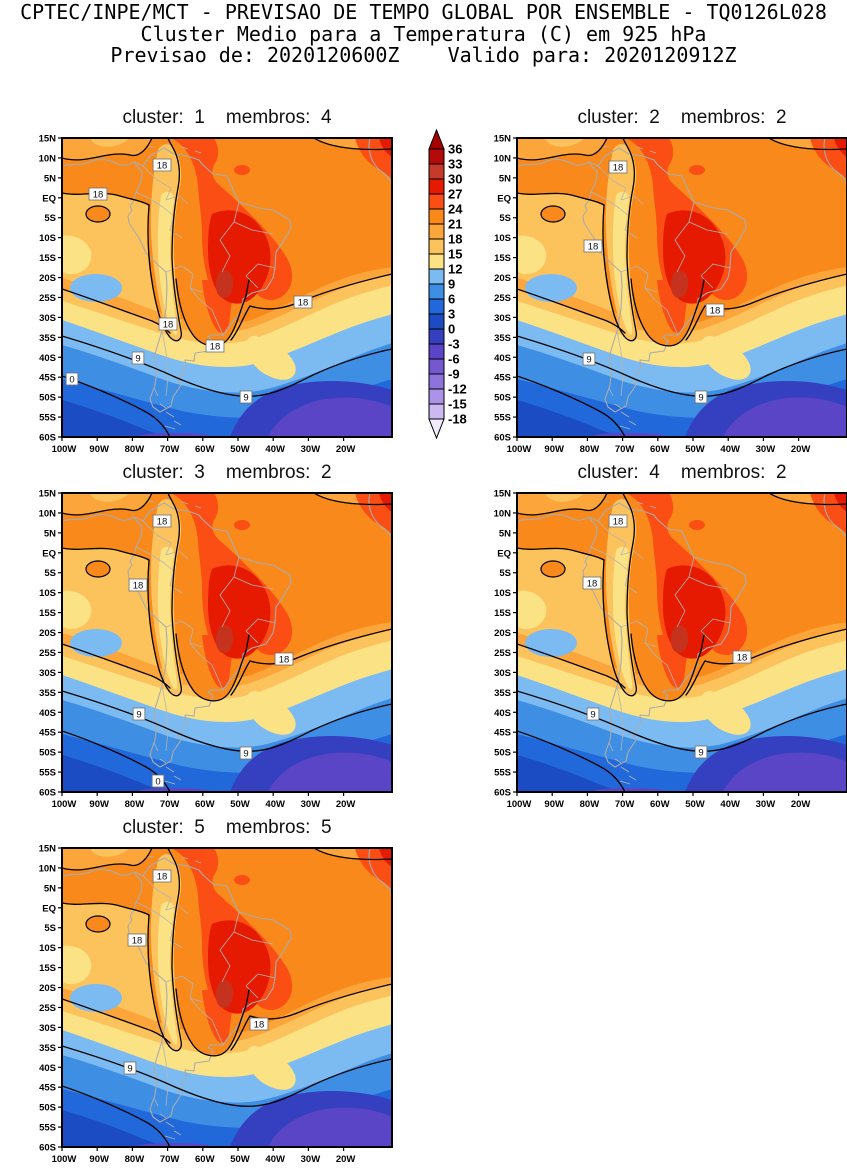 The image size is (847, 1168). I want to click on colorbar: 36 33 30 27 24 21 18 15 12 9 6 3 0 -3 -6 -9 -12 -15 -18, so click(461, 289).